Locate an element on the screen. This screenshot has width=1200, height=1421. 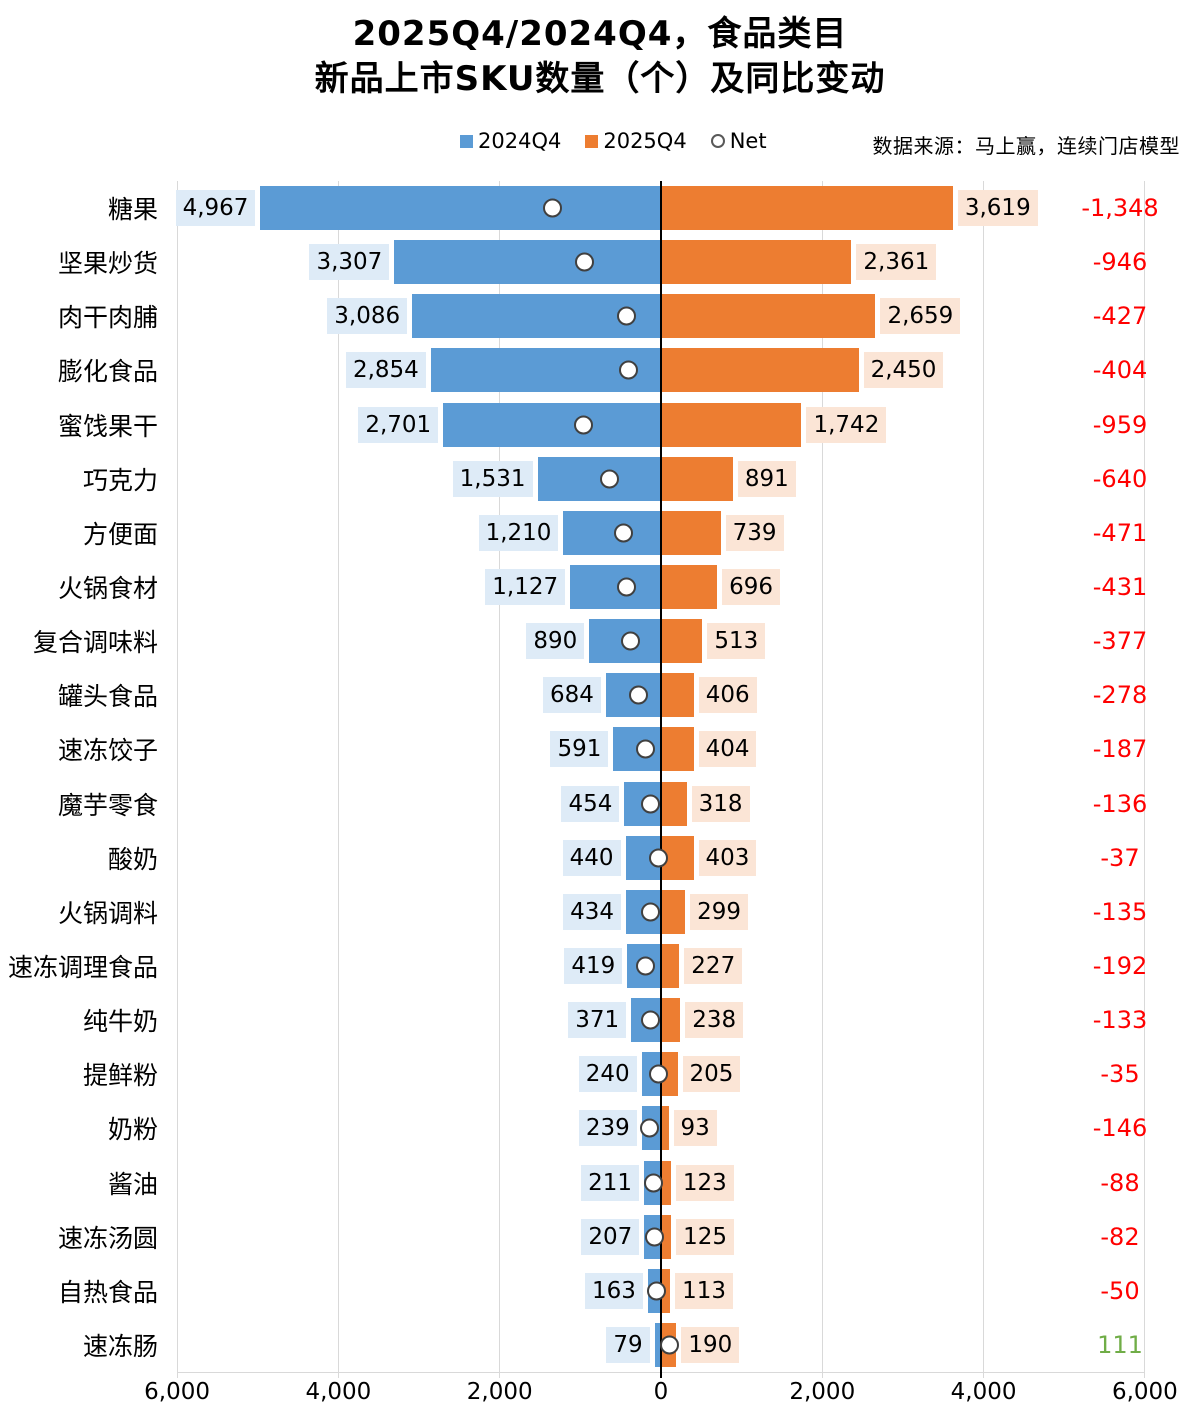
value-label-2025q4: 190 is located at coordinates (710, 1345).